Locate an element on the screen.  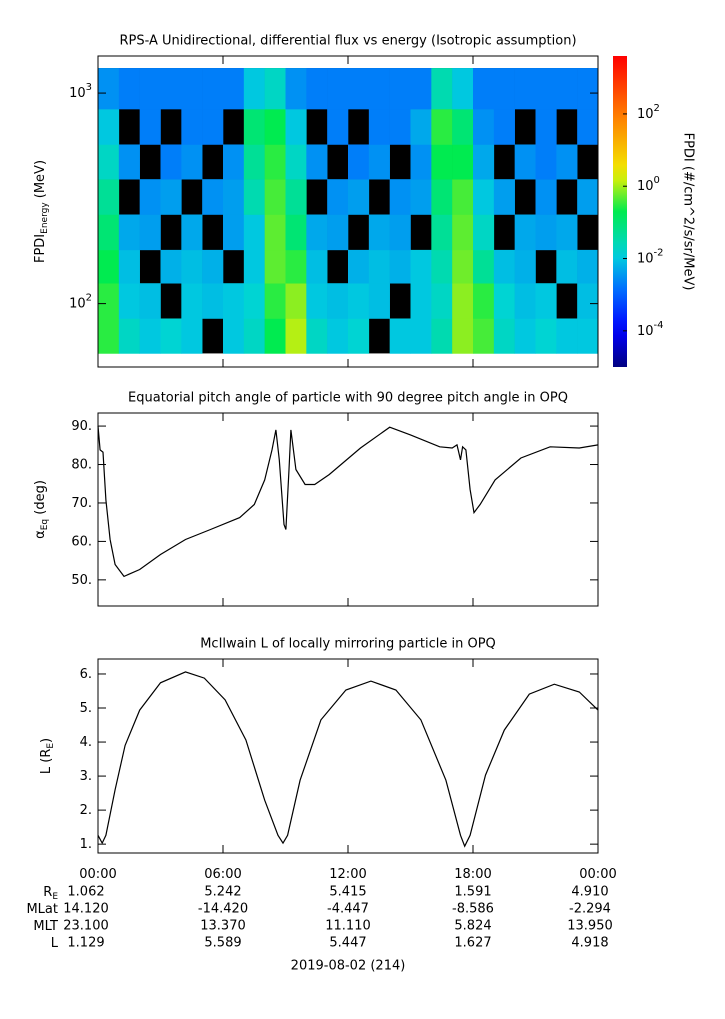
y-axis-label: αEq (deg) is located at coordinates (41, 509).